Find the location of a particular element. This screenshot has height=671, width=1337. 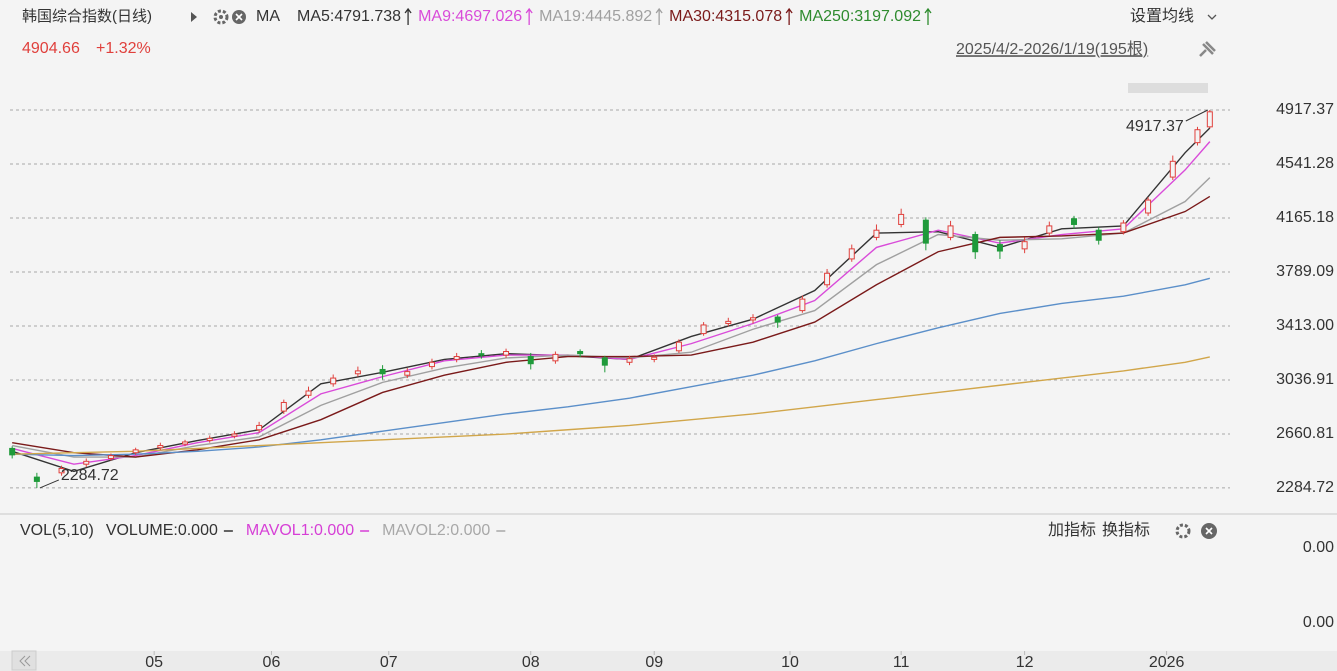

x-axis-bar is located at coordinates (668, 661).